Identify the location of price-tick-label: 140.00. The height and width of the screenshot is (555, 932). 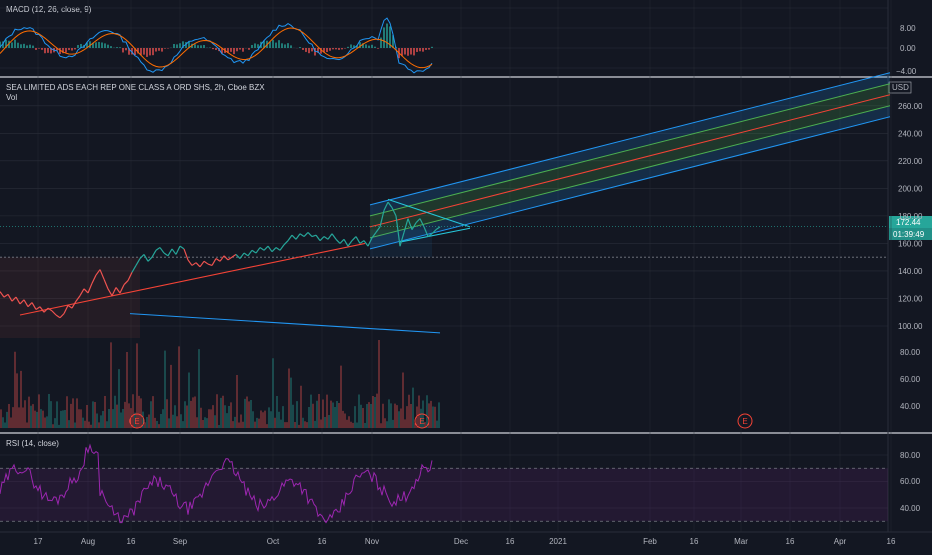
(910, 271).